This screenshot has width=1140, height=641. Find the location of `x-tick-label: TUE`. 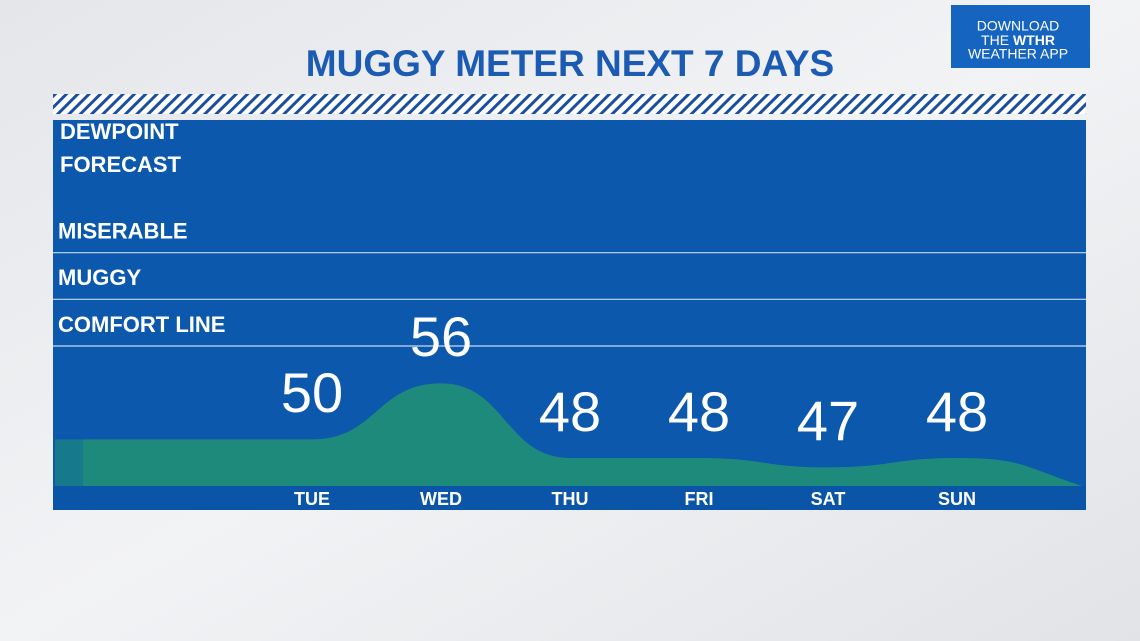

x-tick-label: TUE is located at coordinates (312, 499).